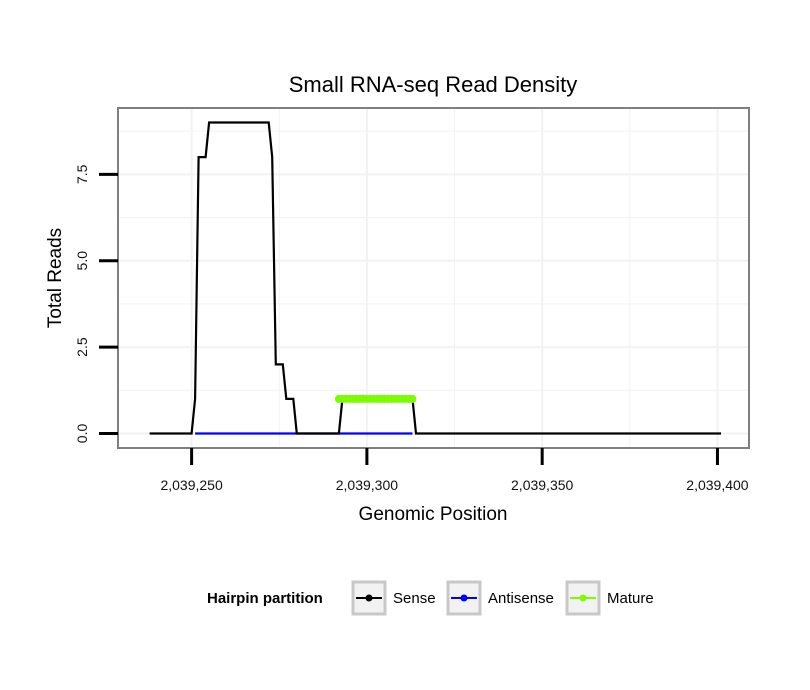 This screenshot has width=810, height=690. I want to click on legend: Hairpin partition Sense Antisense Mature, so click(430, 598).